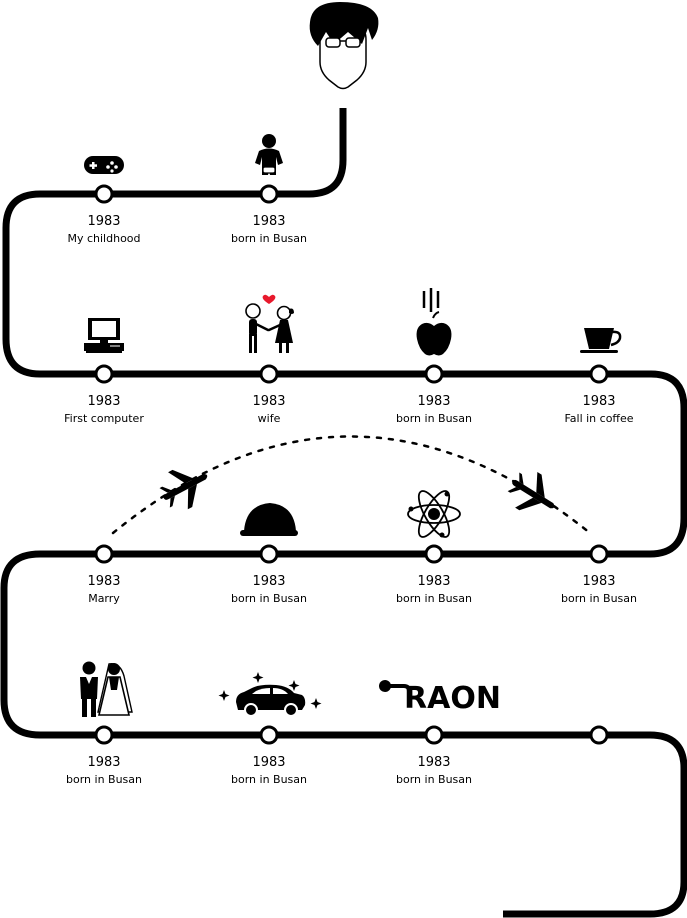 This screenshot has width=687, height=918. I want to click on milestone-caption: First computer, so click(104, 418).